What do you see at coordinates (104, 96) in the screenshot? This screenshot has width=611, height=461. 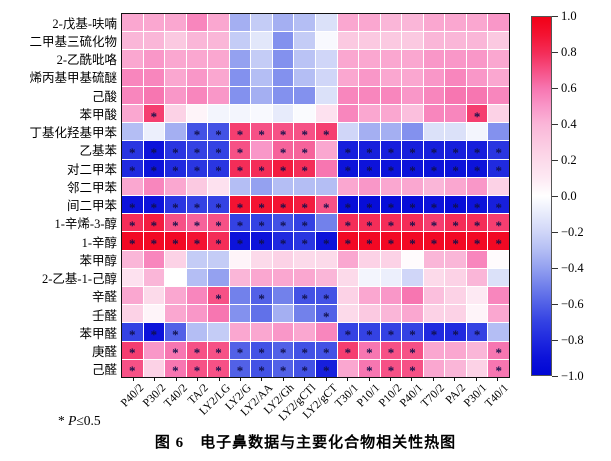 I see `row-label: 己酸` at bounding box center [104, 96].